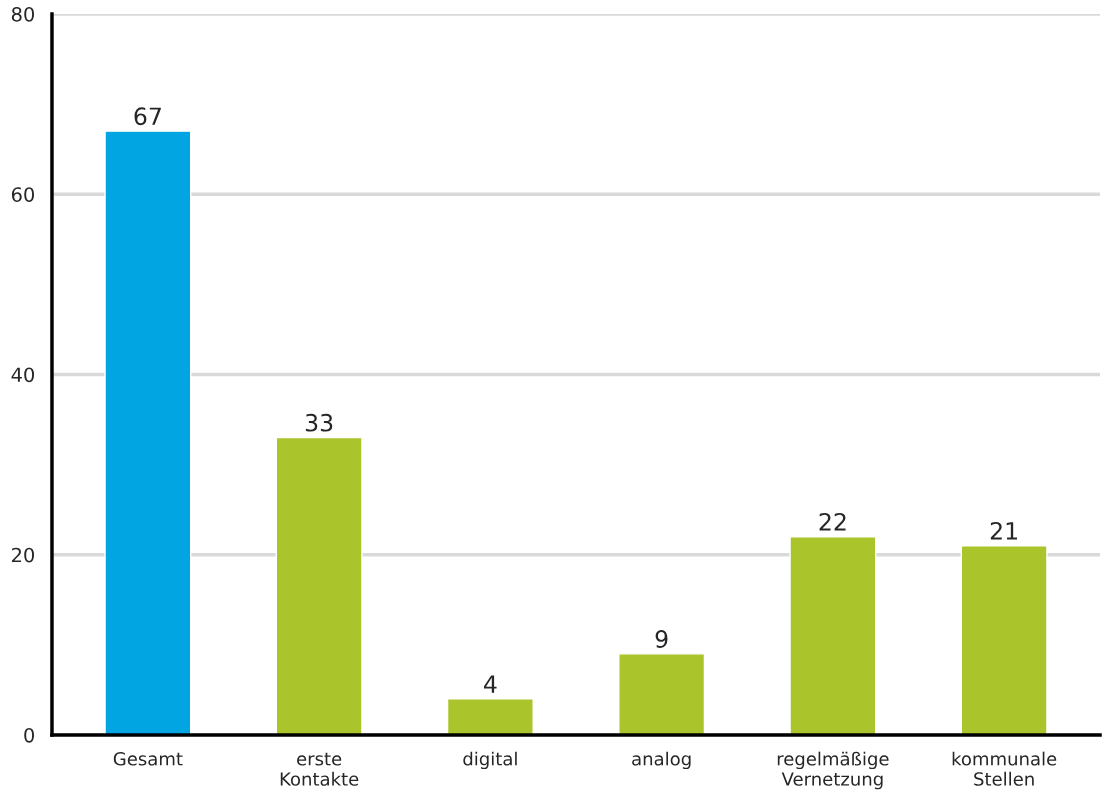  I want to click on x-tick-label: digital, so click(490, 760).